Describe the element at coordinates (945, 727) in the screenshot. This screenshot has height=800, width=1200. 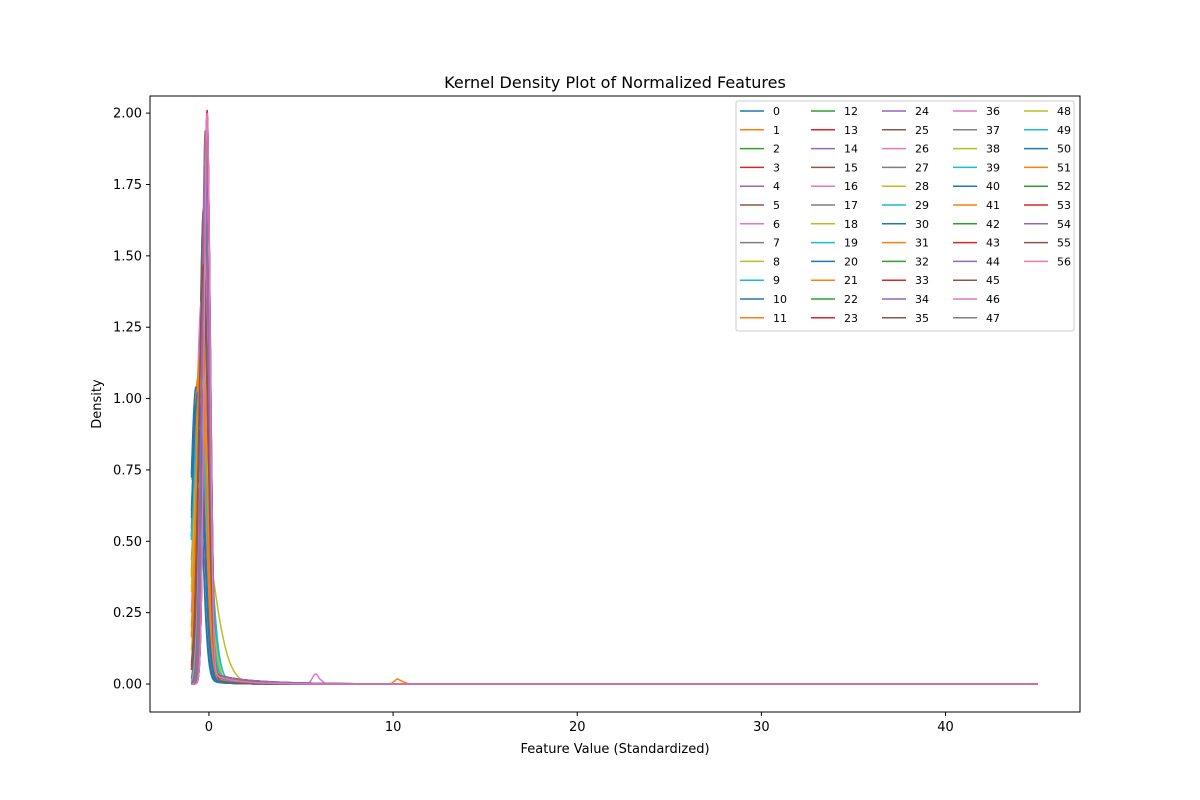
I see `x-tick-label: 40` at that location.